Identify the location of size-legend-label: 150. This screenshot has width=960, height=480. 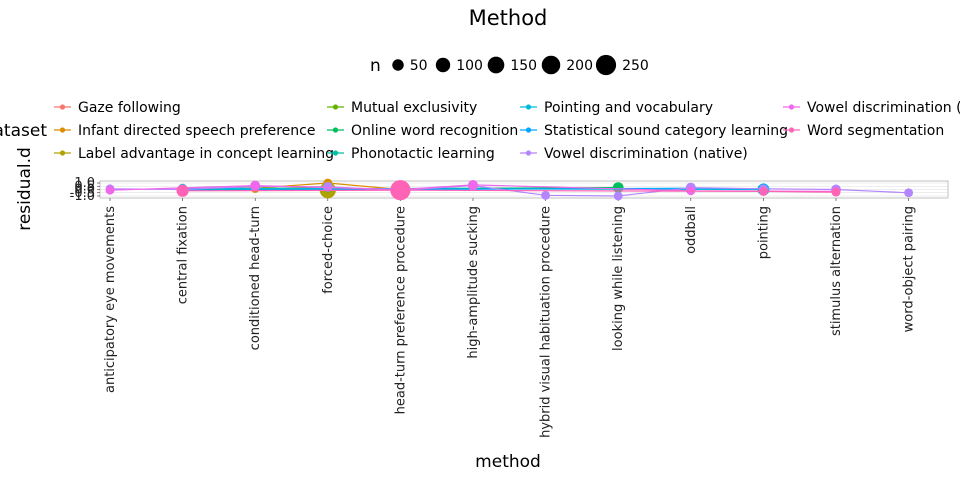
(523, 66).